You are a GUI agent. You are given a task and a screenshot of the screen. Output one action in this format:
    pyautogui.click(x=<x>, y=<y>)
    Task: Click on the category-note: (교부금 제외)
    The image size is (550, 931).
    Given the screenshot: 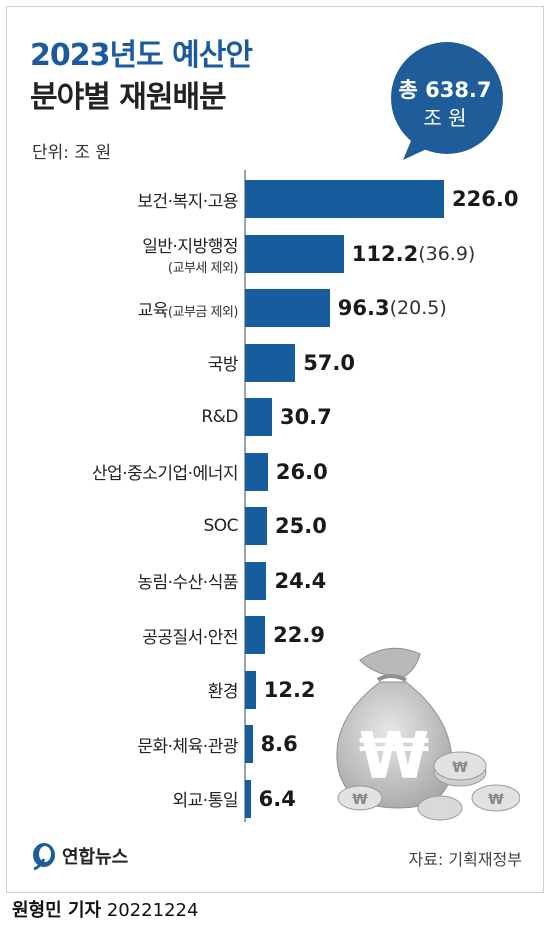 What is the action you would take?
    pyautogui.click(x=203, y=312)
    